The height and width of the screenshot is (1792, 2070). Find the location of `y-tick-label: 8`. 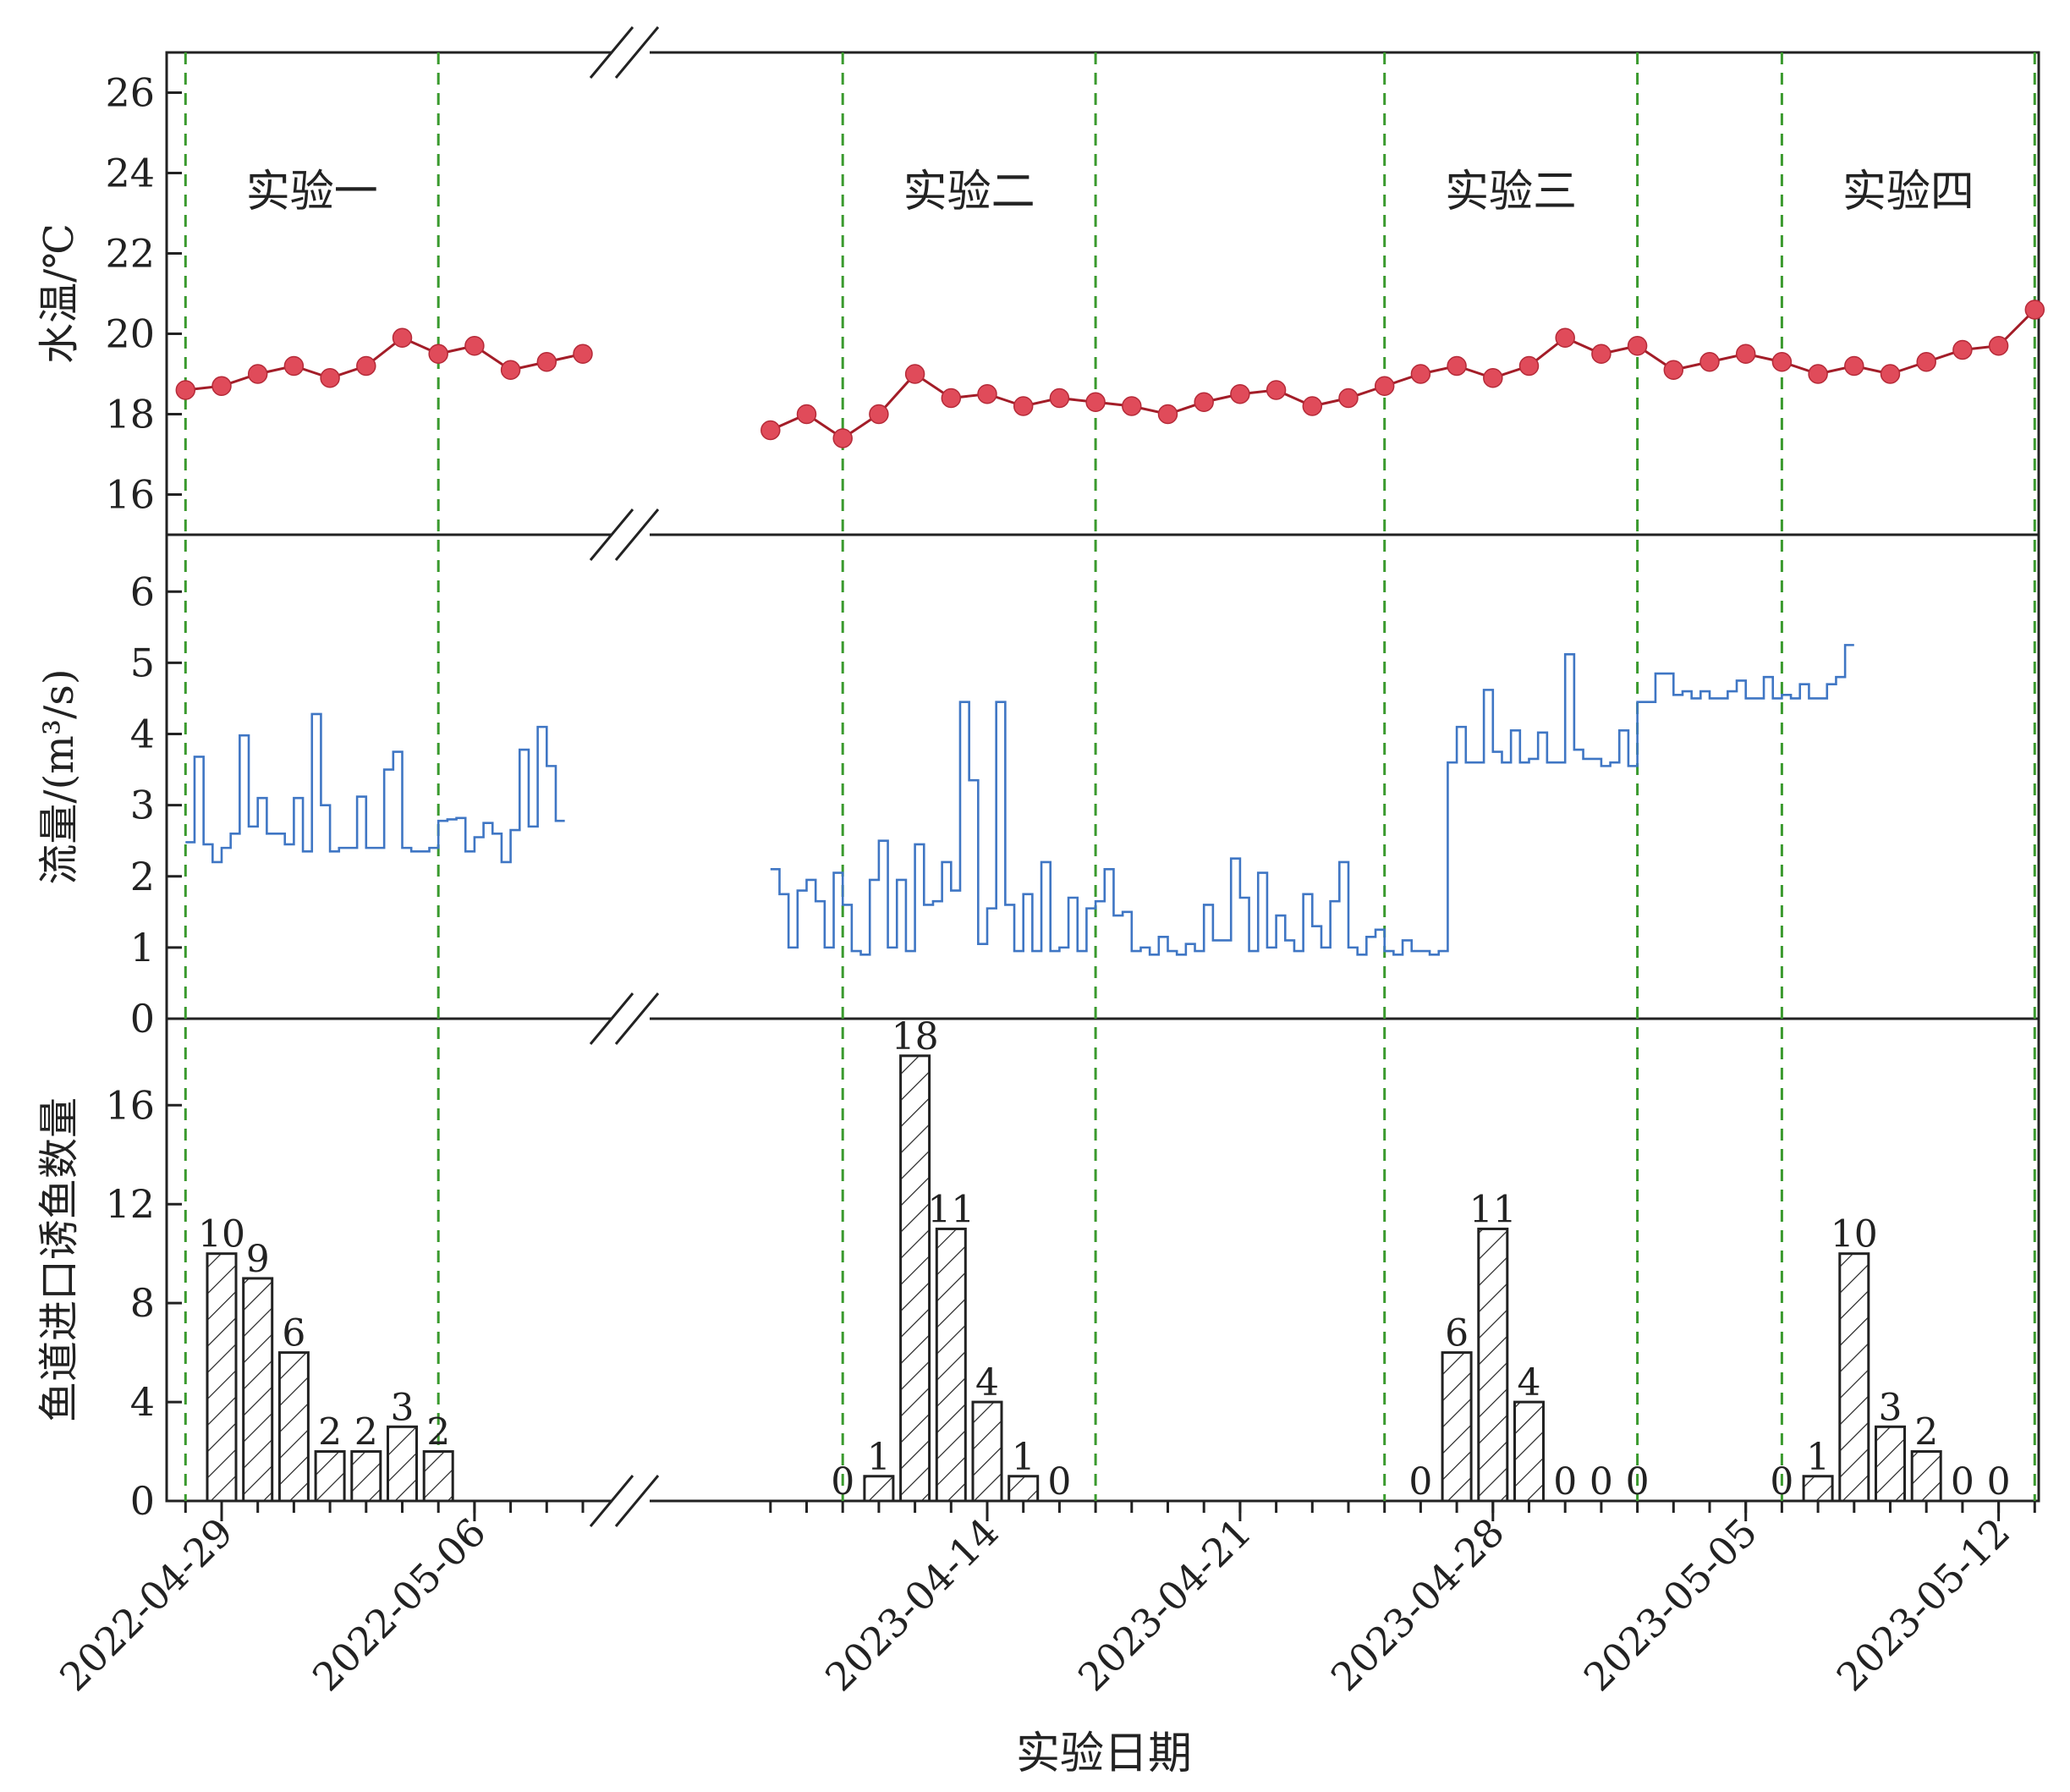

y-tick-label: 8 is located at coordinates (142, 1303).